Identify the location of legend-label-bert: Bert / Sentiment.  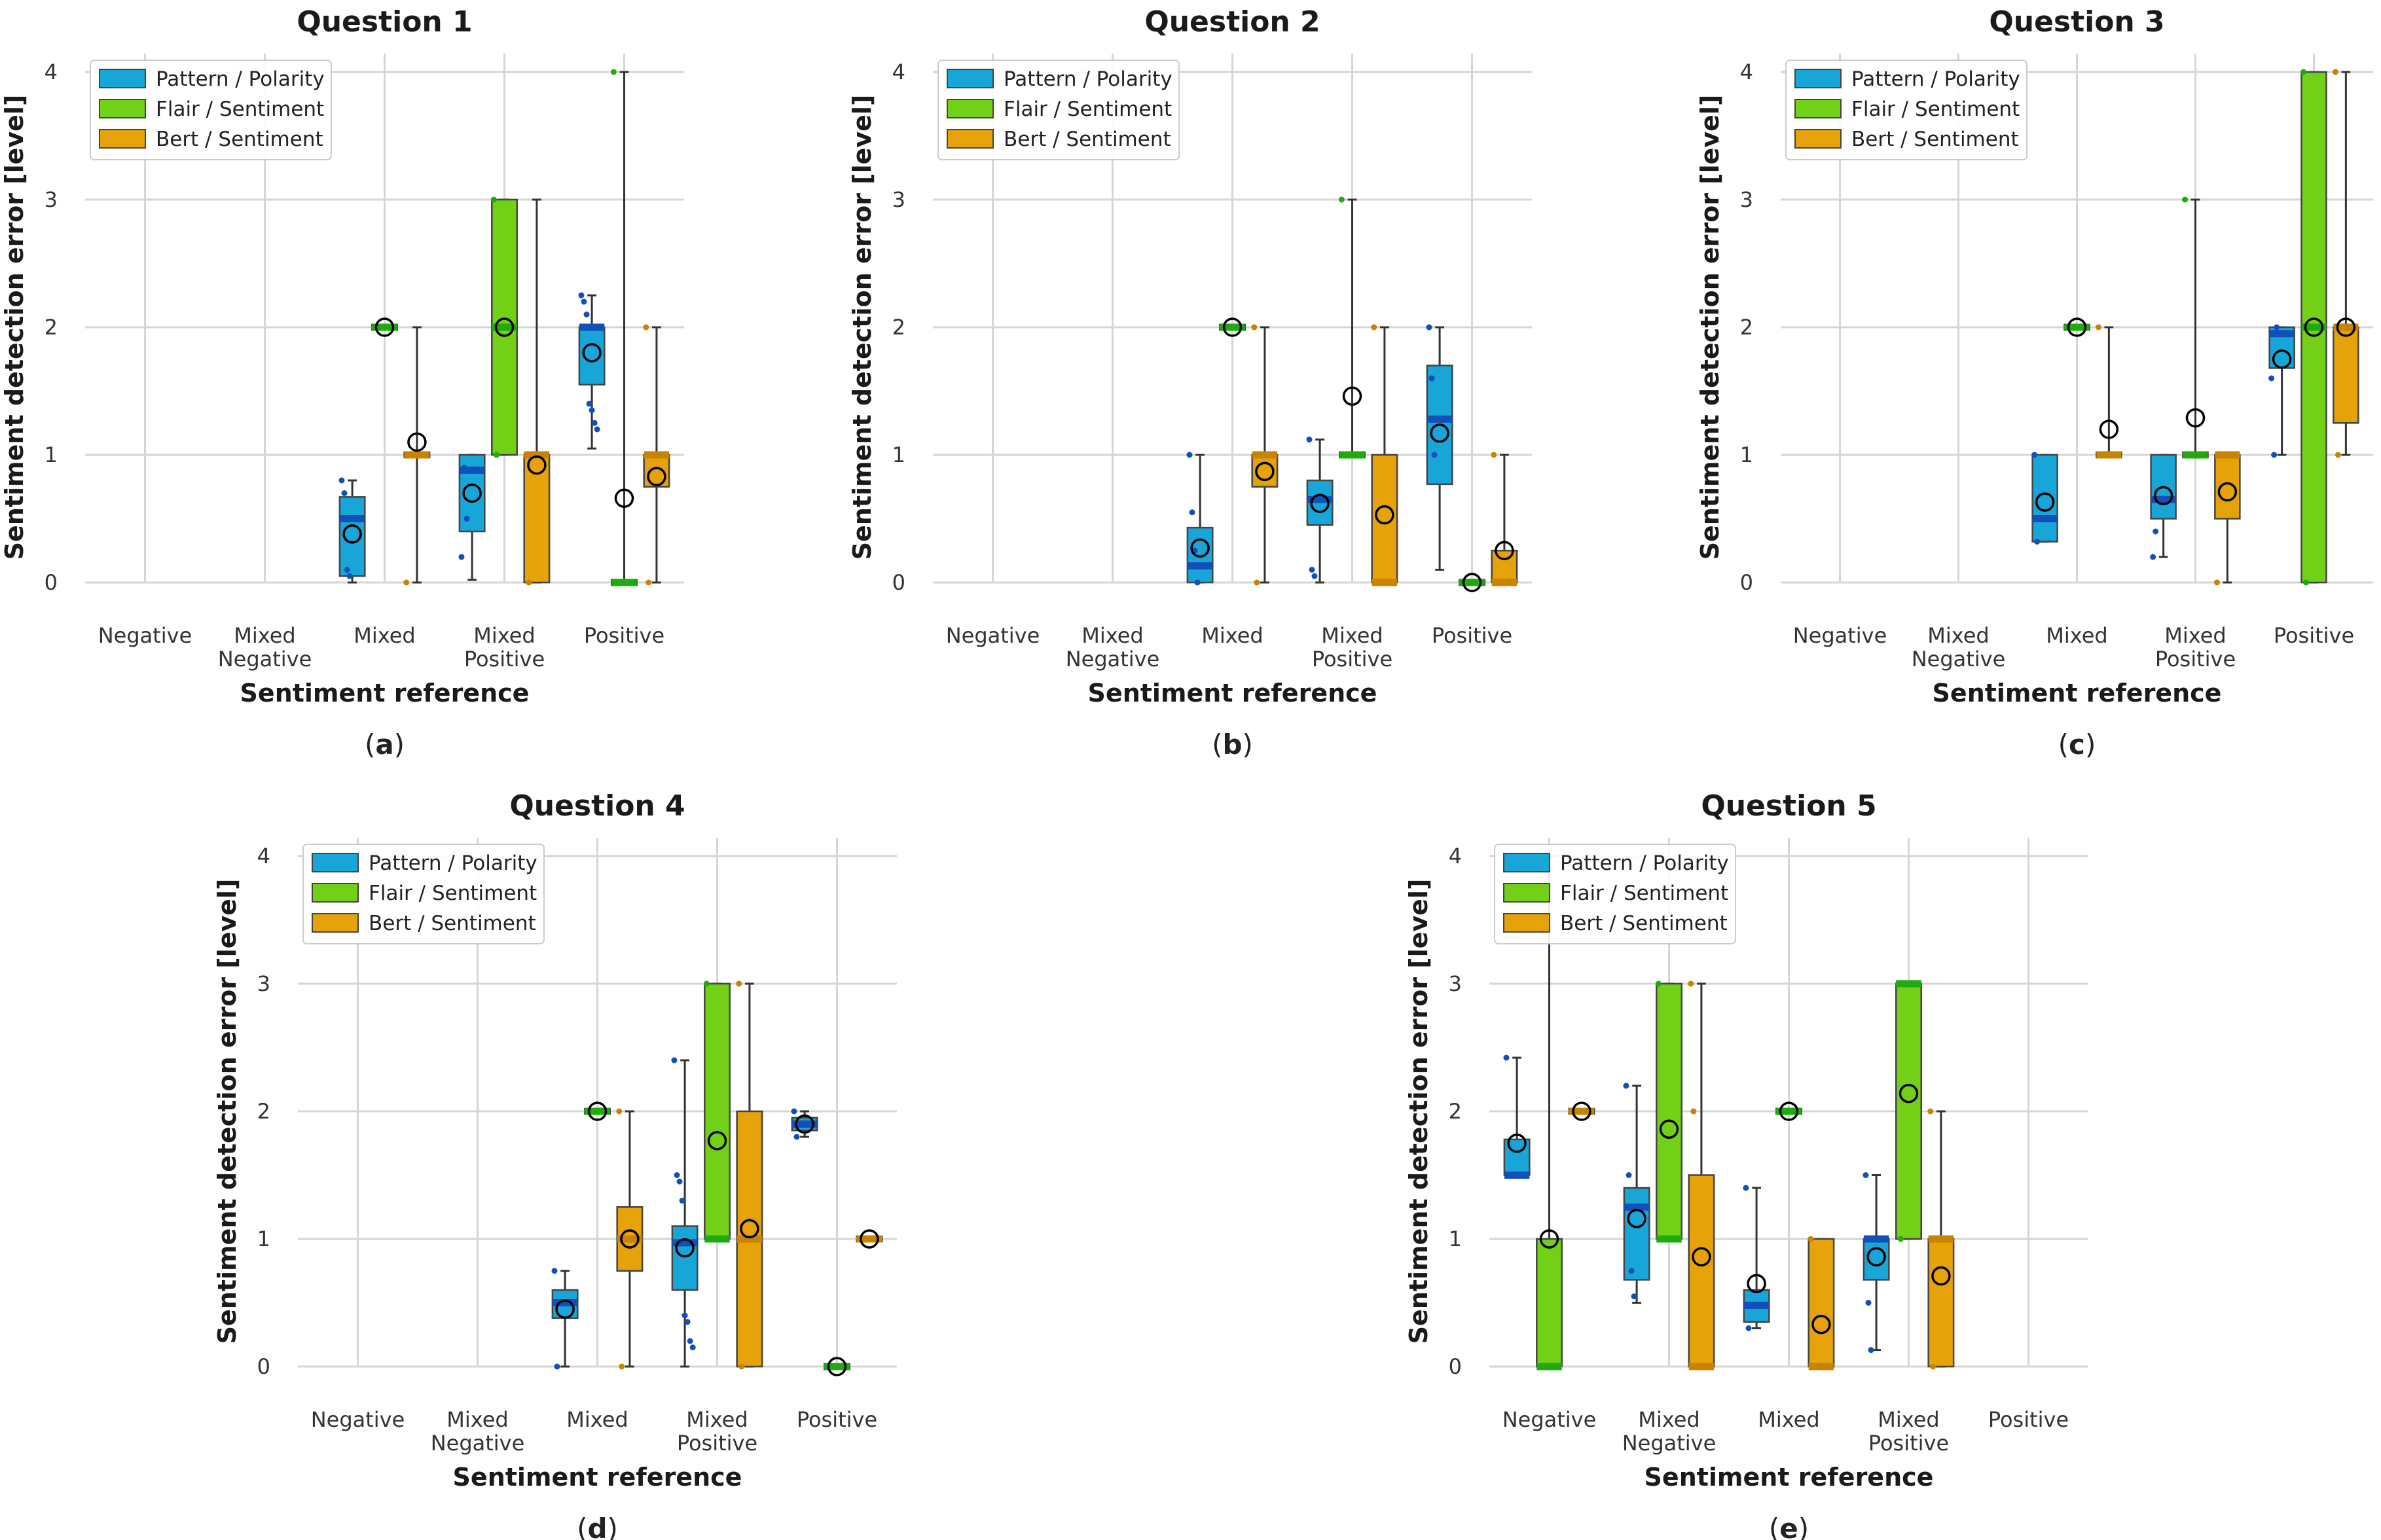
(1087, 139).